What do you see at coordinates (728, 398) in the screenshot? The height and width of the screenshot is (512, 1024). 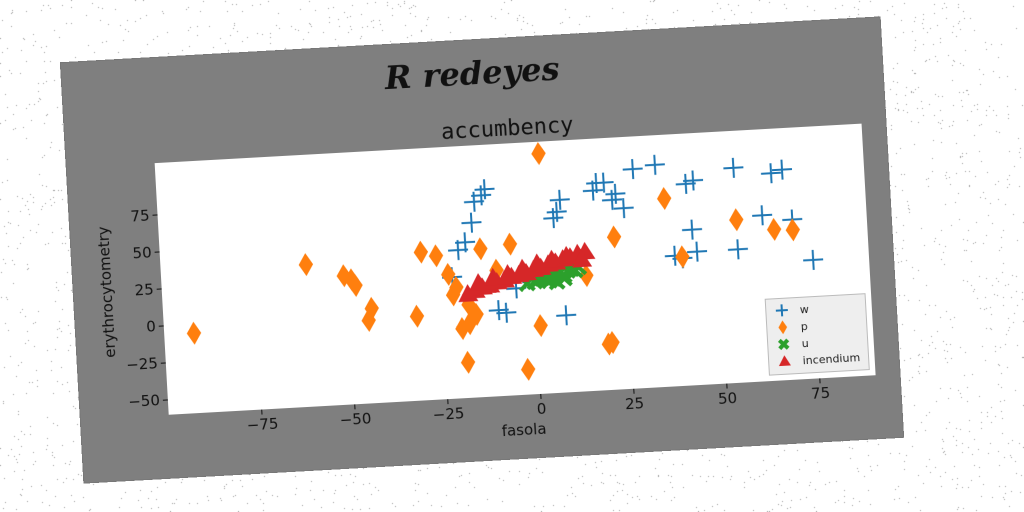 I see `x-tick-label: 50` at bounding box center [728, 398].